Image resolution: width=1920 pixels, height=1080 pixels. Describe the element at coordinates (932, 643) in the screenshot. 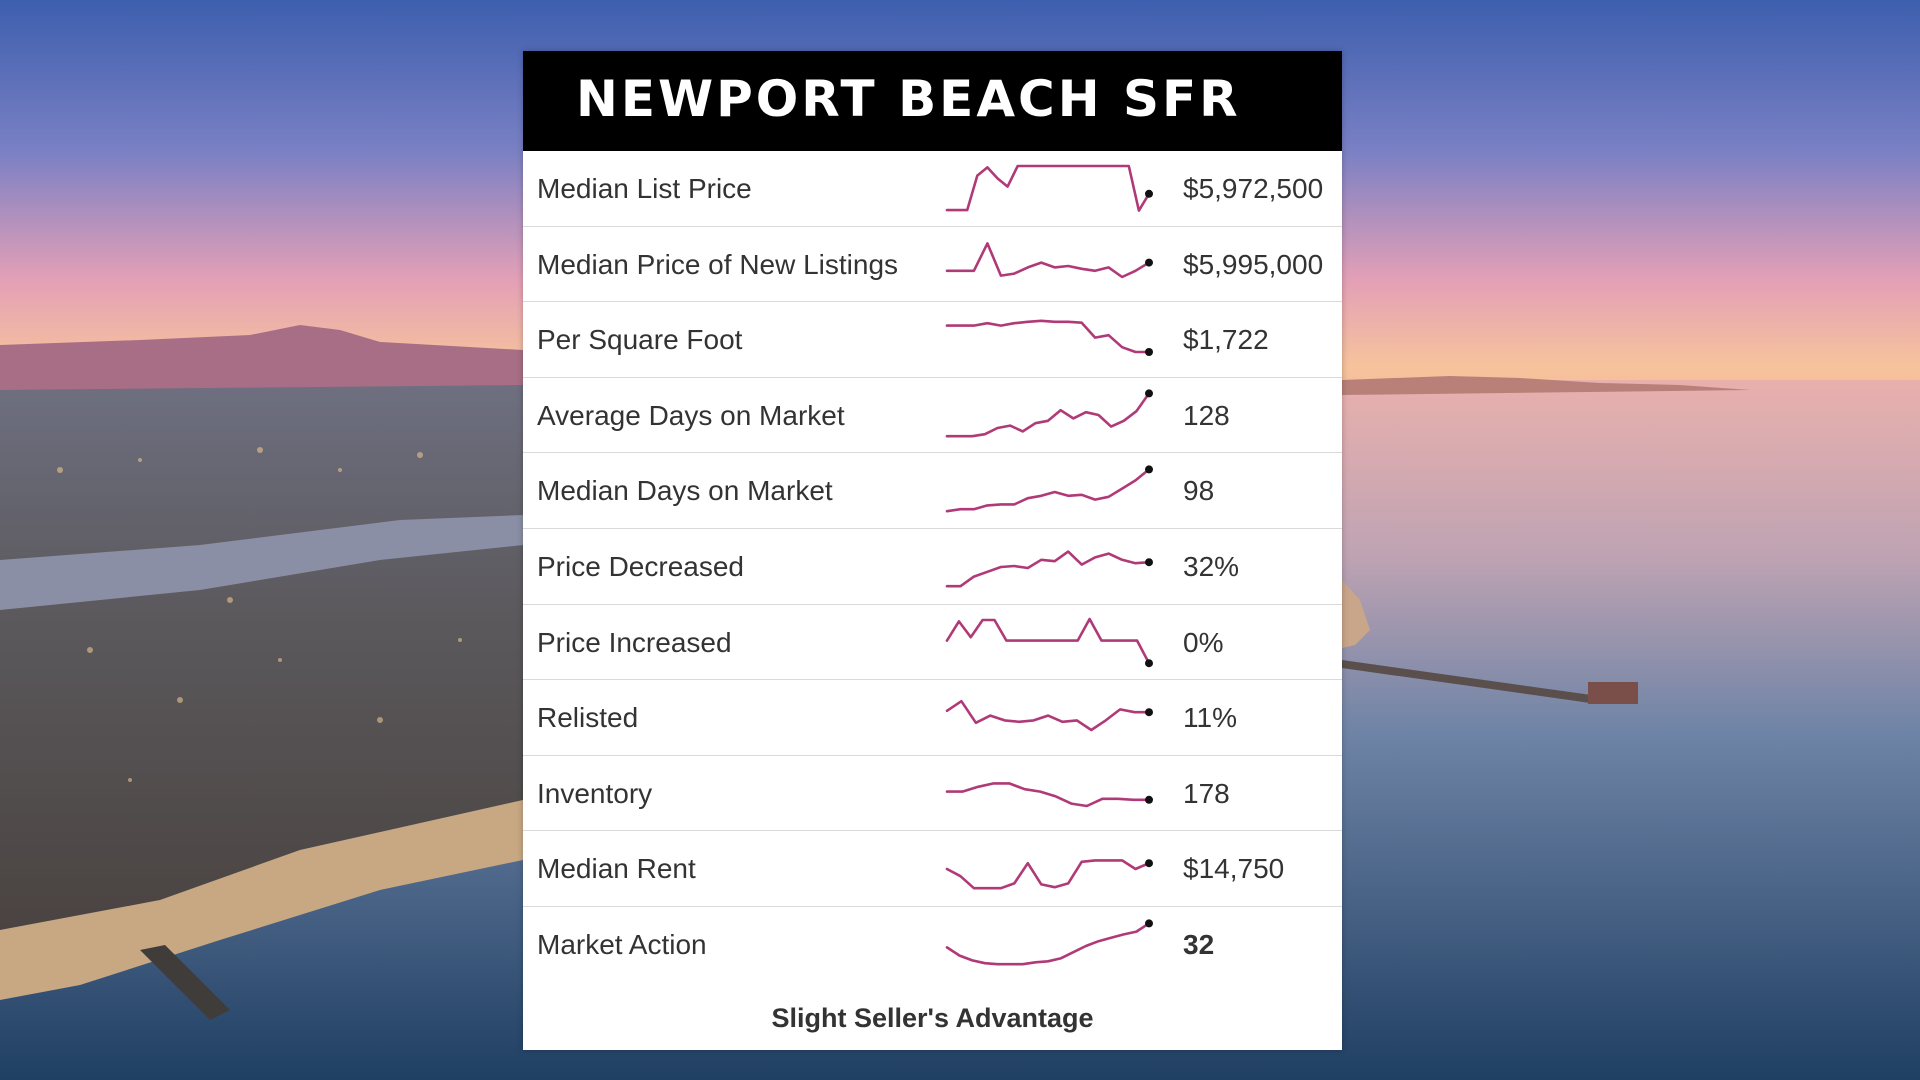

I see `stat-row: Price Increased 0%` at that location.